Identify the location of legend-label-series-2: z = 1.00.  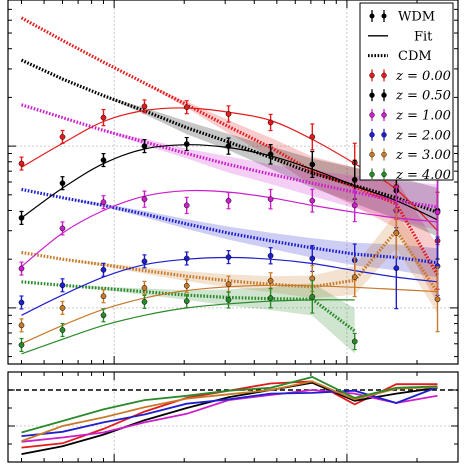
(423, 116).